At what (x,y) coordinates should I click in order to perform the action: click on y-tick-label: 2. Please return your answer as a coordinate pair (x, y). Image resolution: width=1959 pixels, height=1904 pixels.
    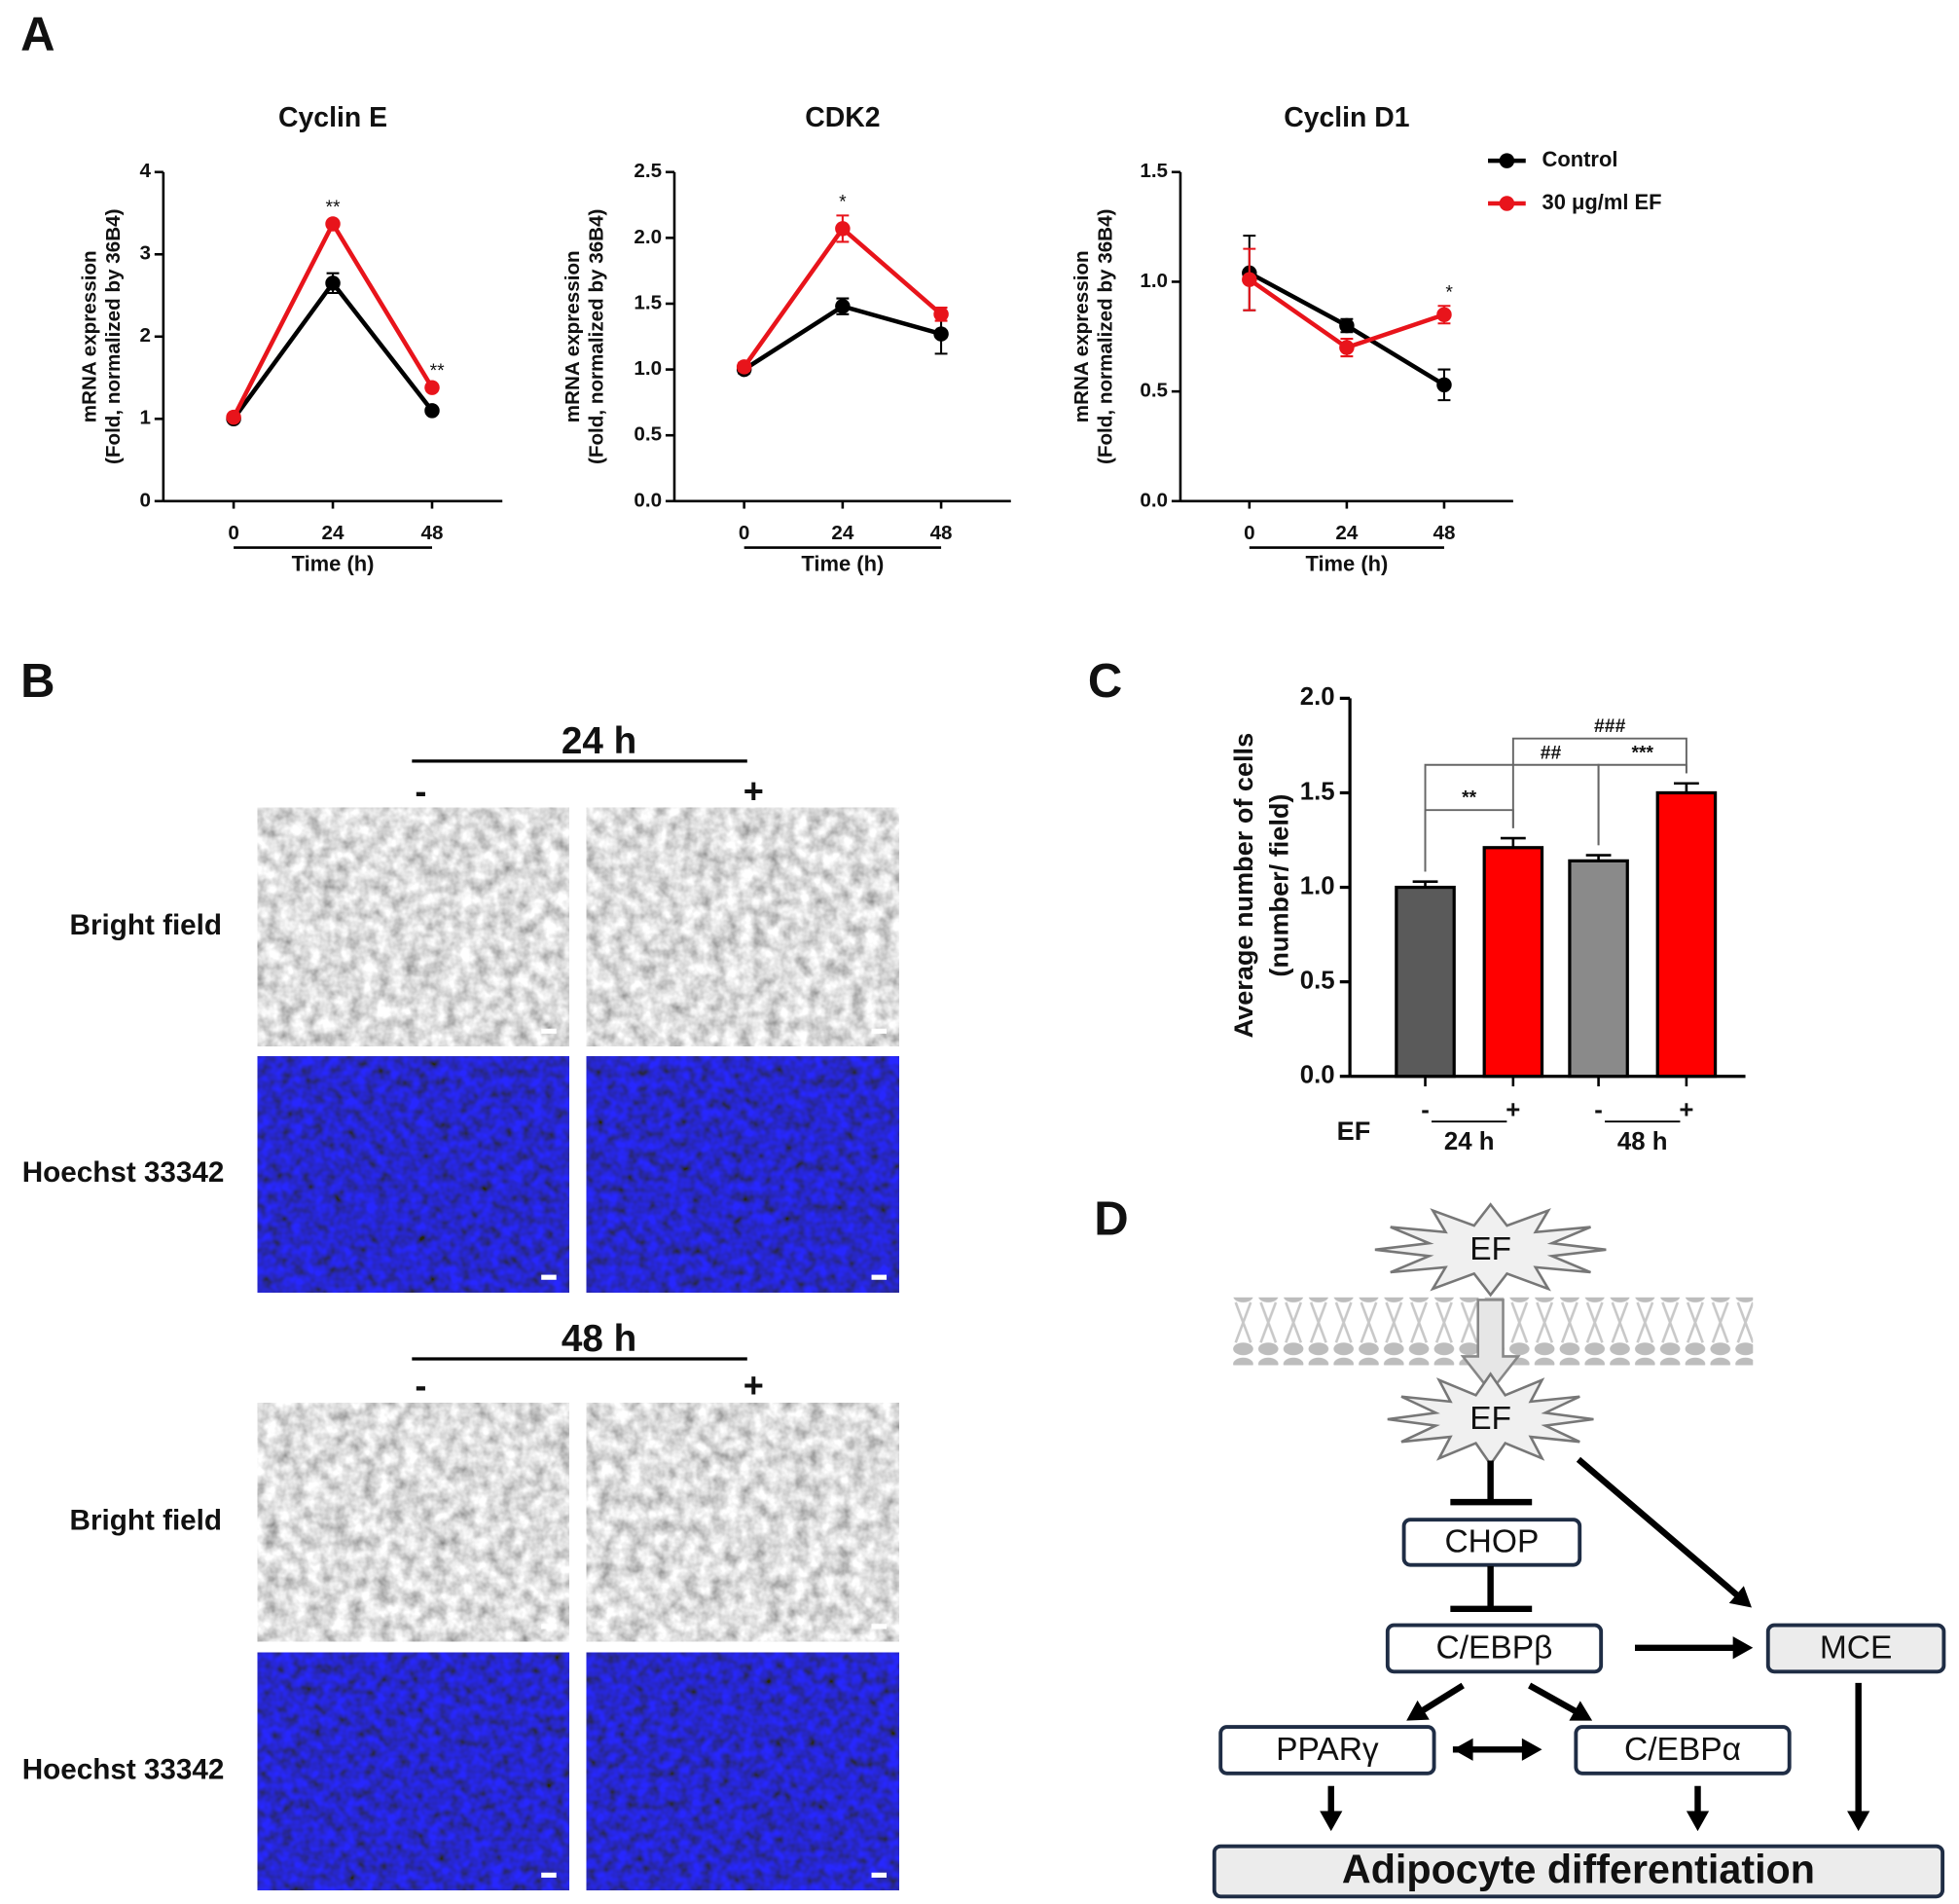
    Looking at the image, I should click on (144, 335).